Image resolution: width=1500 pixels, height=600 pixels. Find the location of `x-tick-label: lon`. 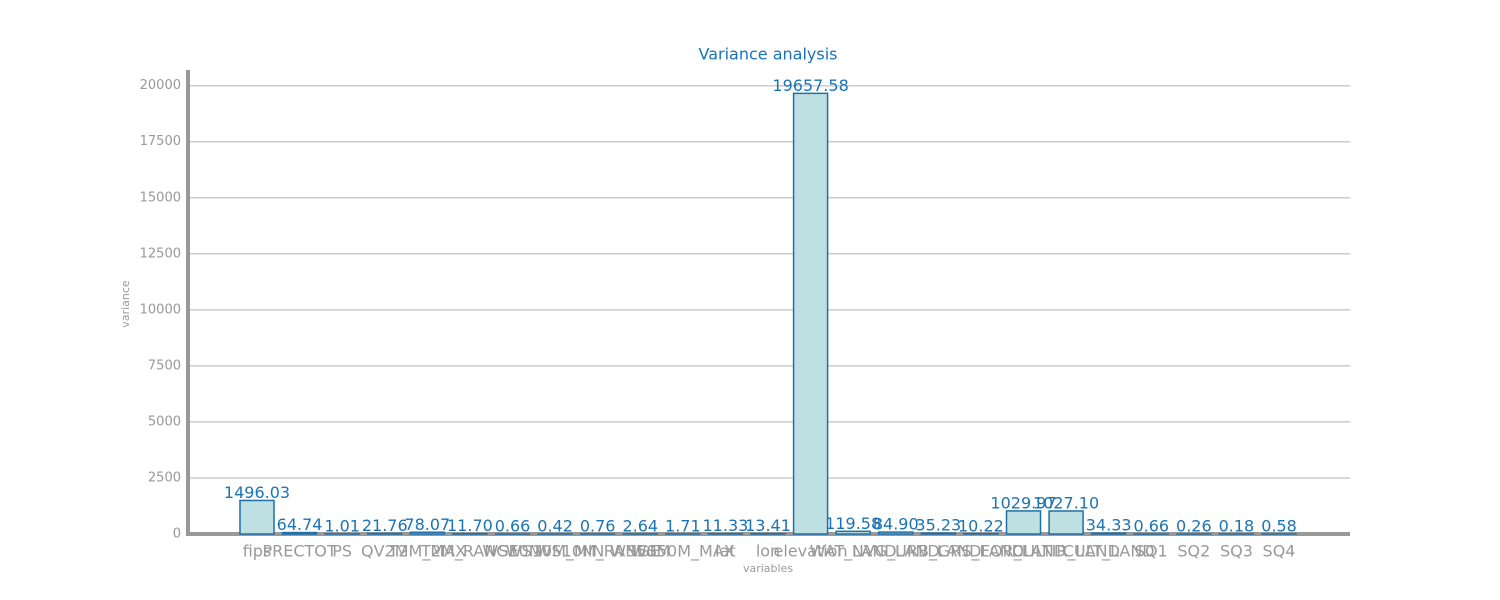

x-tick-label: lon is located at coordinates (768, 551).